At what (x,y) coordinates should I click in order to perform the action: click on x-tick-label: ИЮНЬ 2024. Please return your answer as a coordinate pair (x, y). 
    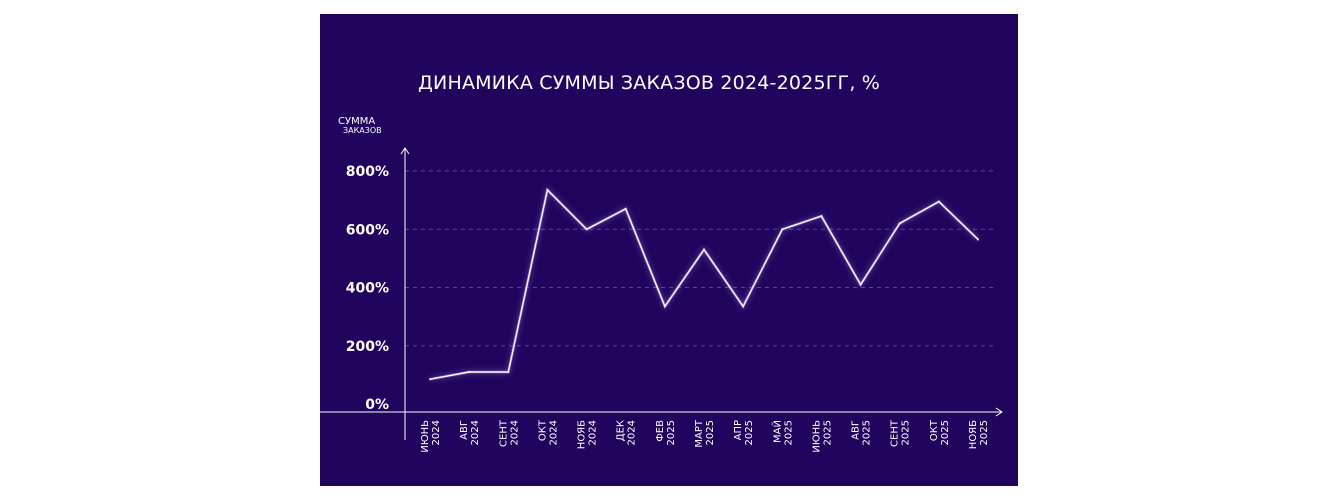
    Looking at the image, I should click on (431, 436).